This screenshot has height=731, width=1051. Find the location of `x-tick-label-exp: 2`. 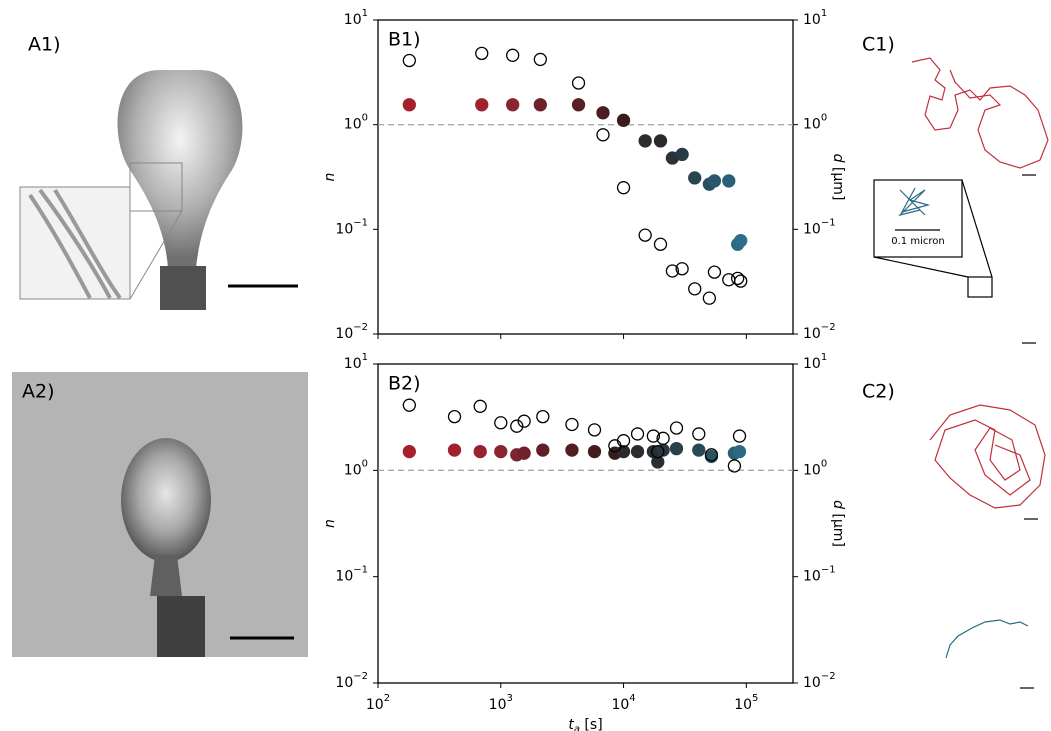

x-tick-label-exp: 2 is located at coordinates (387, 698).